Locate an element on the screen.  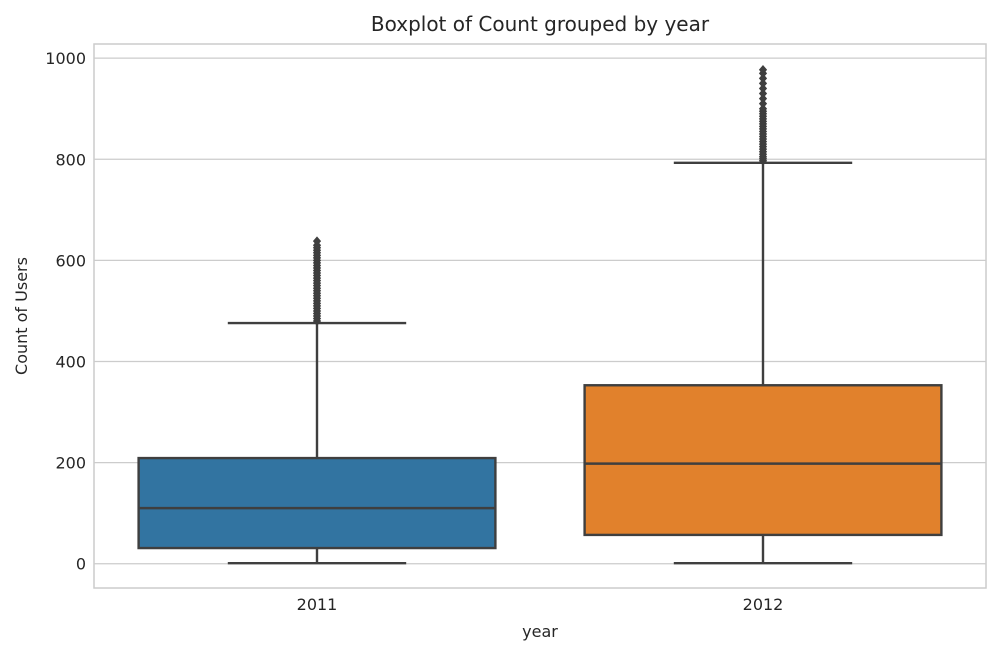
x-axis-label: year is located at coordinates (540, 631).